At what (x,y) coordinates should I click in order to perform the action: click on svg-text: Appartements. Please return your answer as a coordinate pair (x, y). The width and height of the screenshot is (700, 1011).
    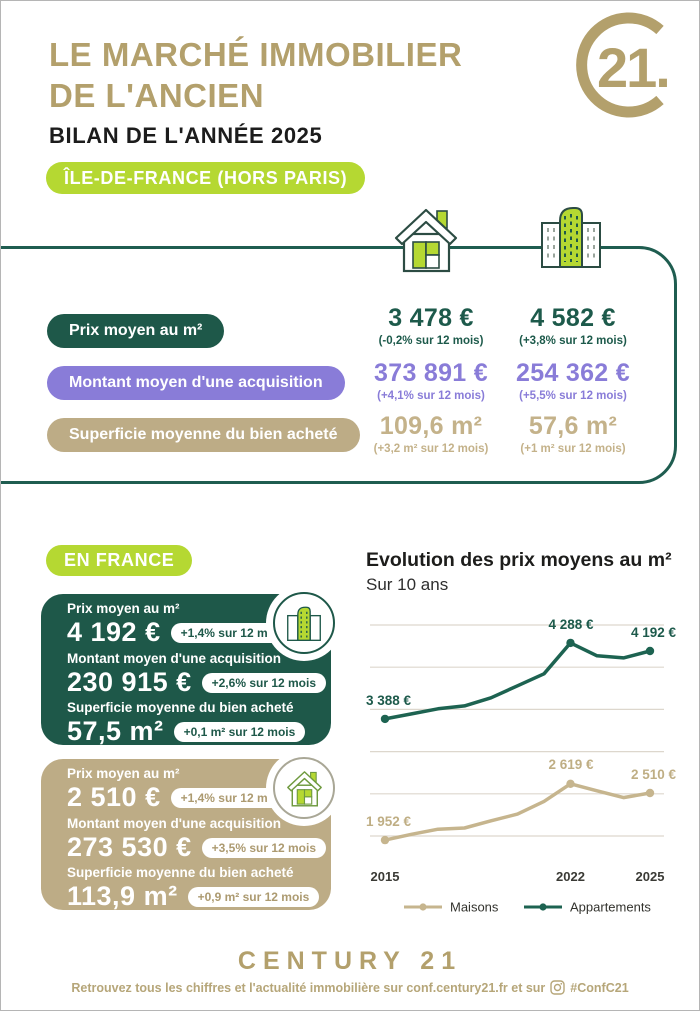
    Looking at the image, I should click on (610, 907).